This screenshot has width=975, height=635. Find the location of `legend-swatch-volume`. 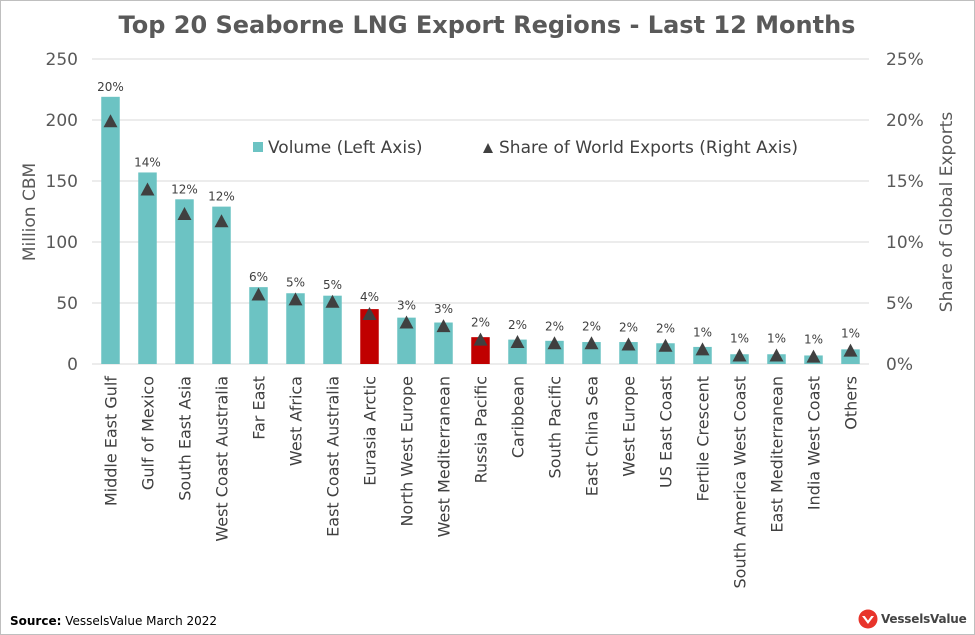

legend-swatch-volume is located at coordinates (258, 147).